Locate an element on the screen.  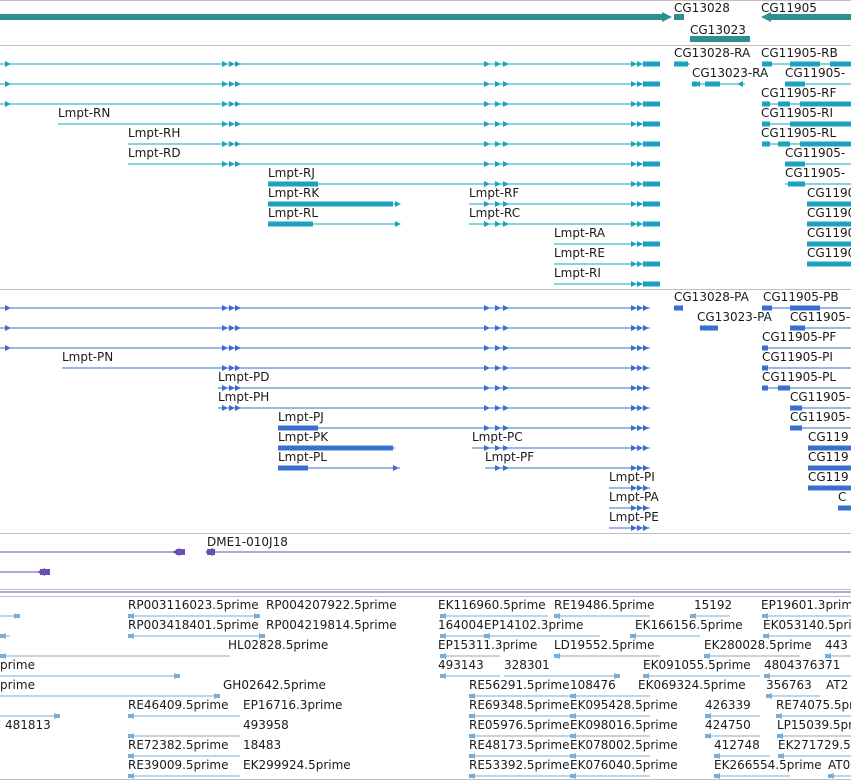
transcript-label: Lmpt-RC is located at coordinates (495, 213).